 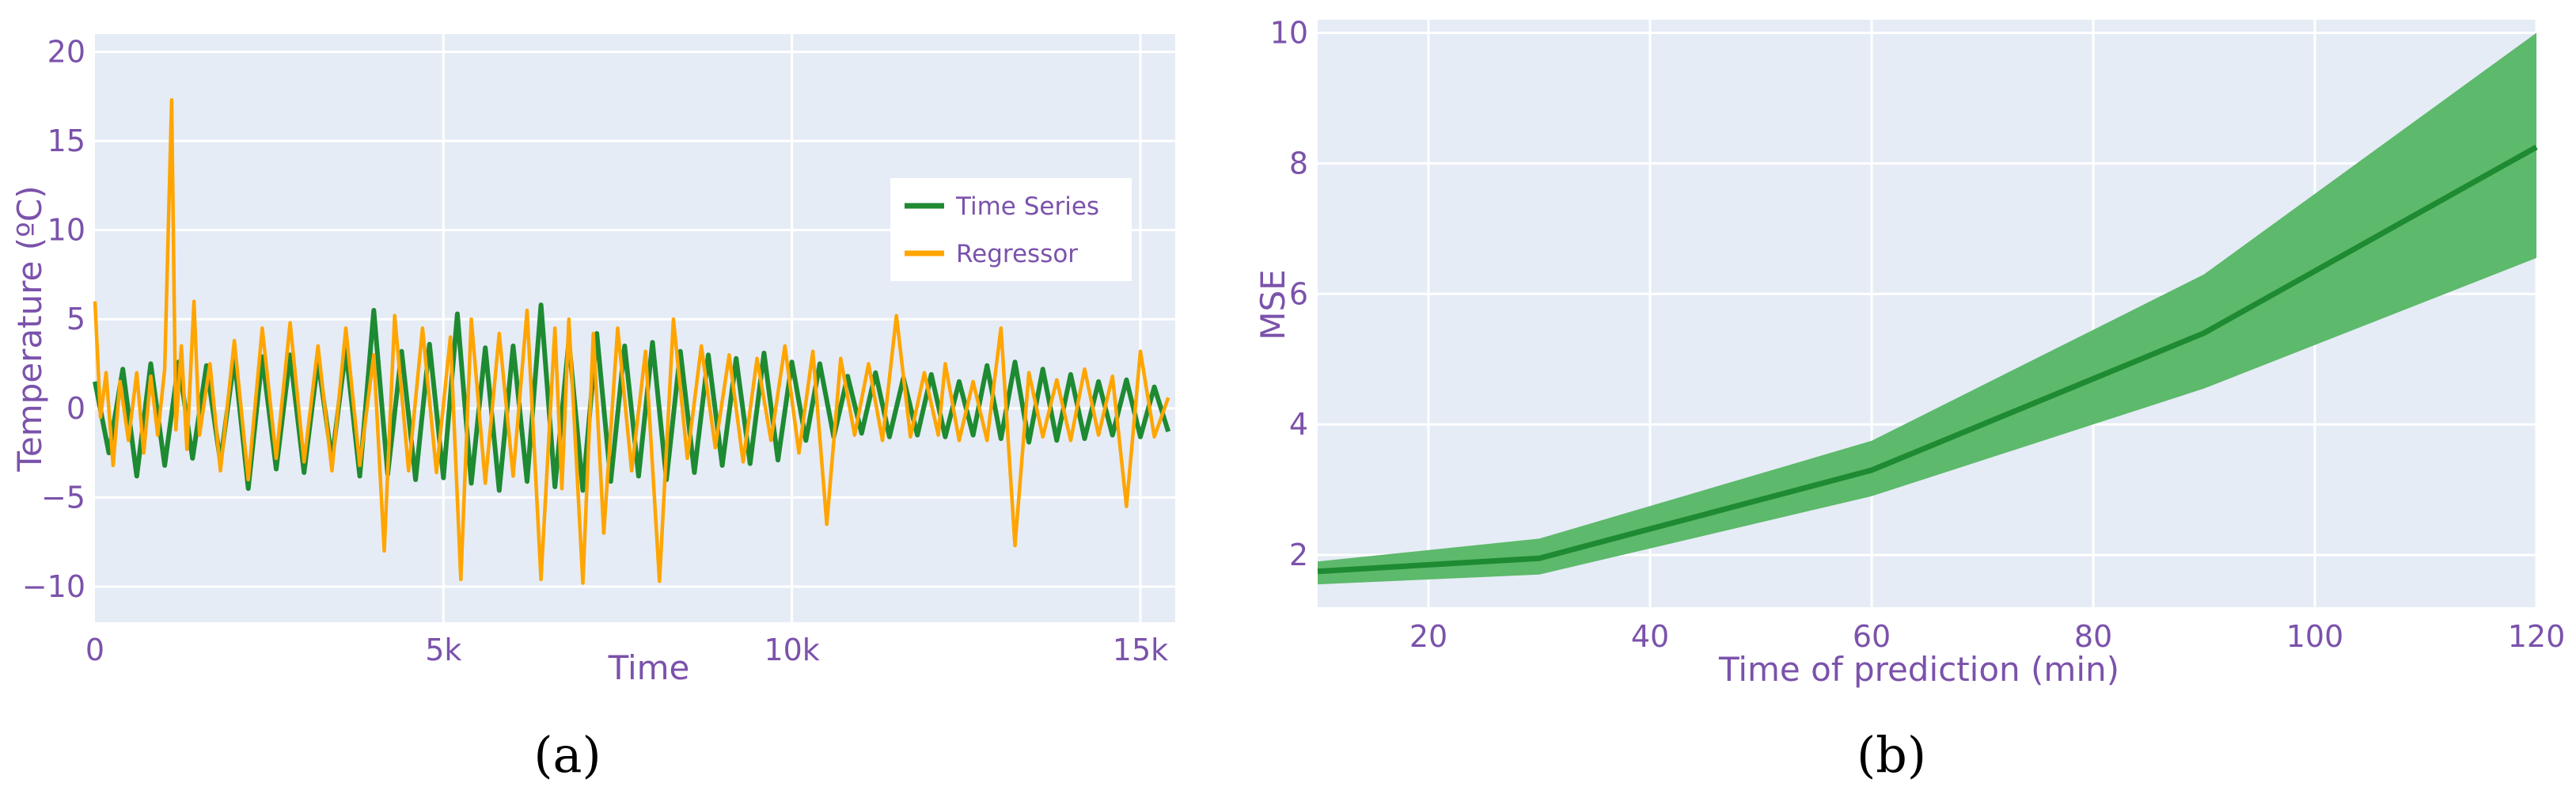 What do you see at coordinates (791, 650) in the screenshot?
I see `x-tick-label: 10k` at bounding box center [791, 650].